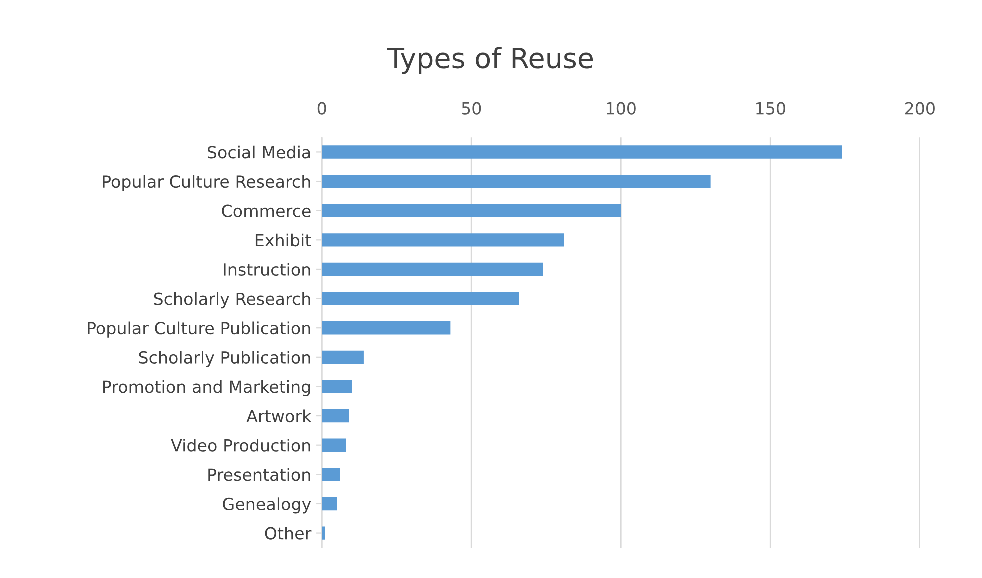 This screenshot has height=578, width=982. Describe the element at coordinates (472, 108) in the screenshot. I see `x-tick-label: 50` at that location.